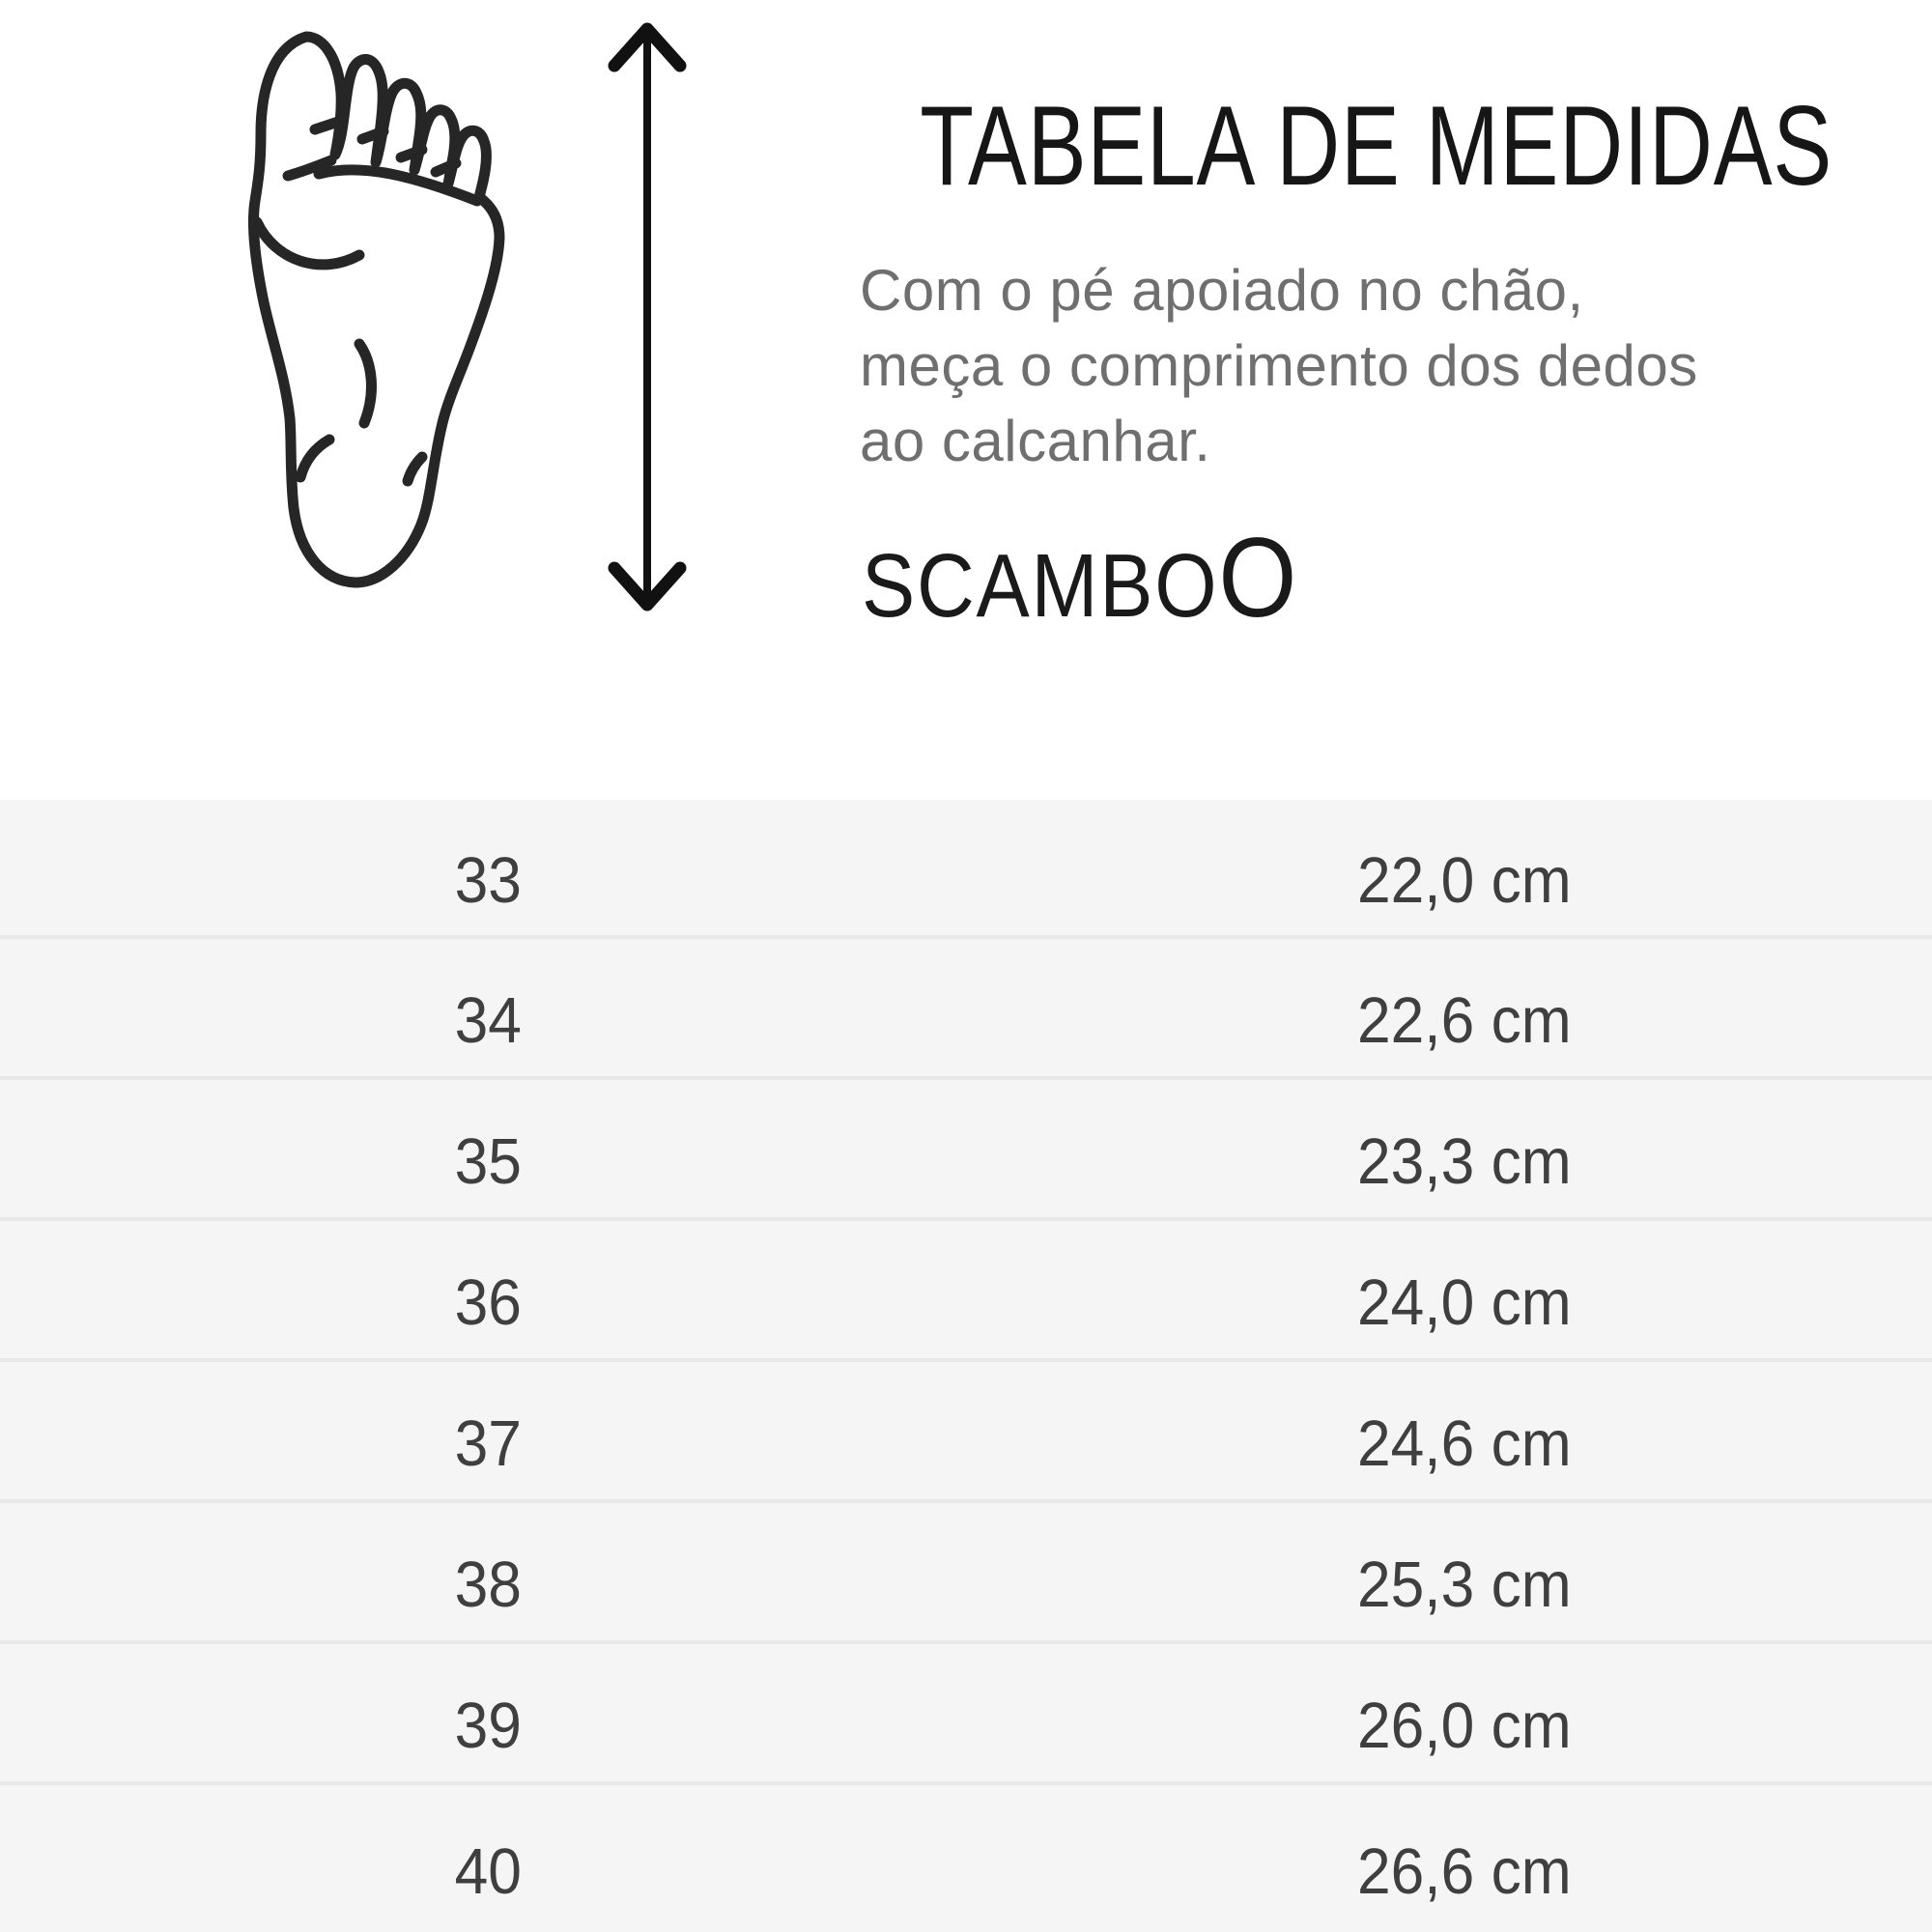  What do you see at coordinates (966, 1009) in the screenshot?
I see `size-table-row: 34 22,6 cm` at bounding box center [966, 1009].